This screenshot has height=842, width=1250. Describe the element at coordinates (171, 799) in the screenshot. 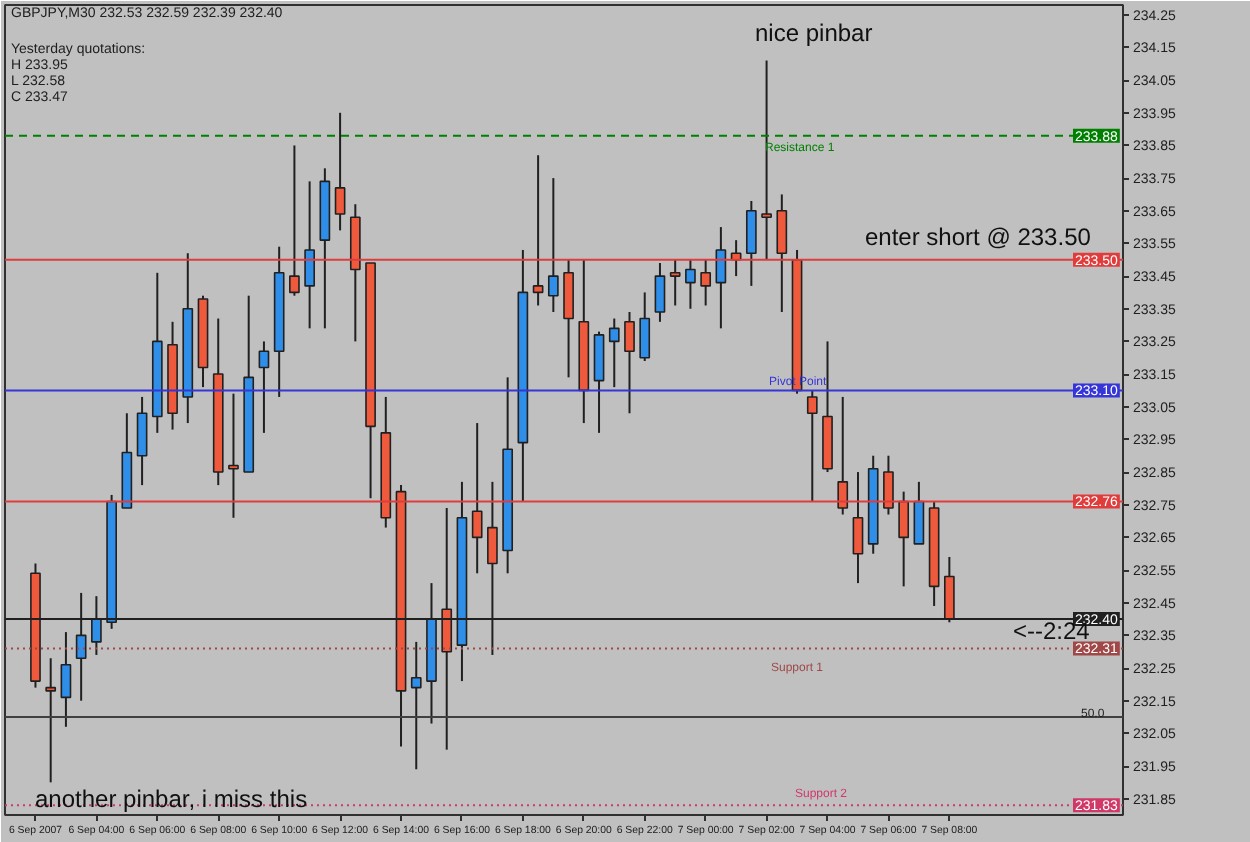

I see `annotation: another pinbar, i miss this` at that location.